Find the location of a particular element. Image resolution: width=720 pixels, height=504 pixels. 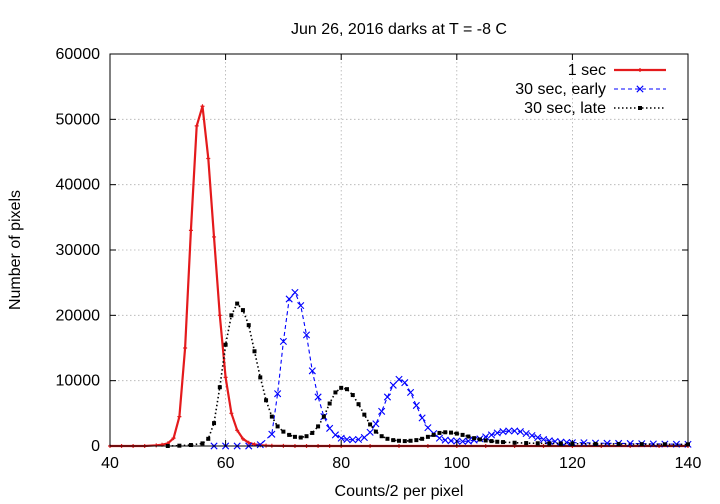

y-tick-label: 10000 is located at coordinates (78, 381).